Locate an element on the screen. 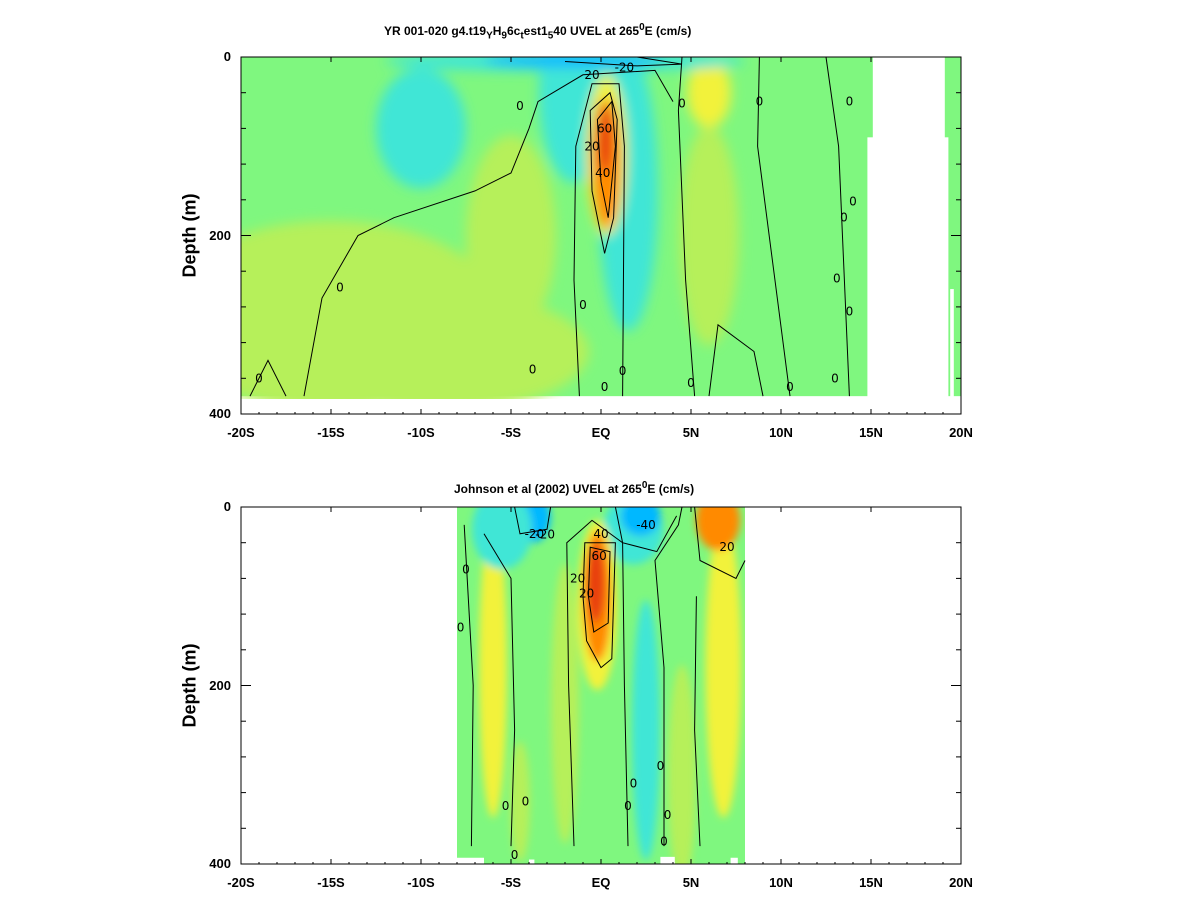 This screenshot has height=900, width=1200. west-band is located at coordinates (646, 730).